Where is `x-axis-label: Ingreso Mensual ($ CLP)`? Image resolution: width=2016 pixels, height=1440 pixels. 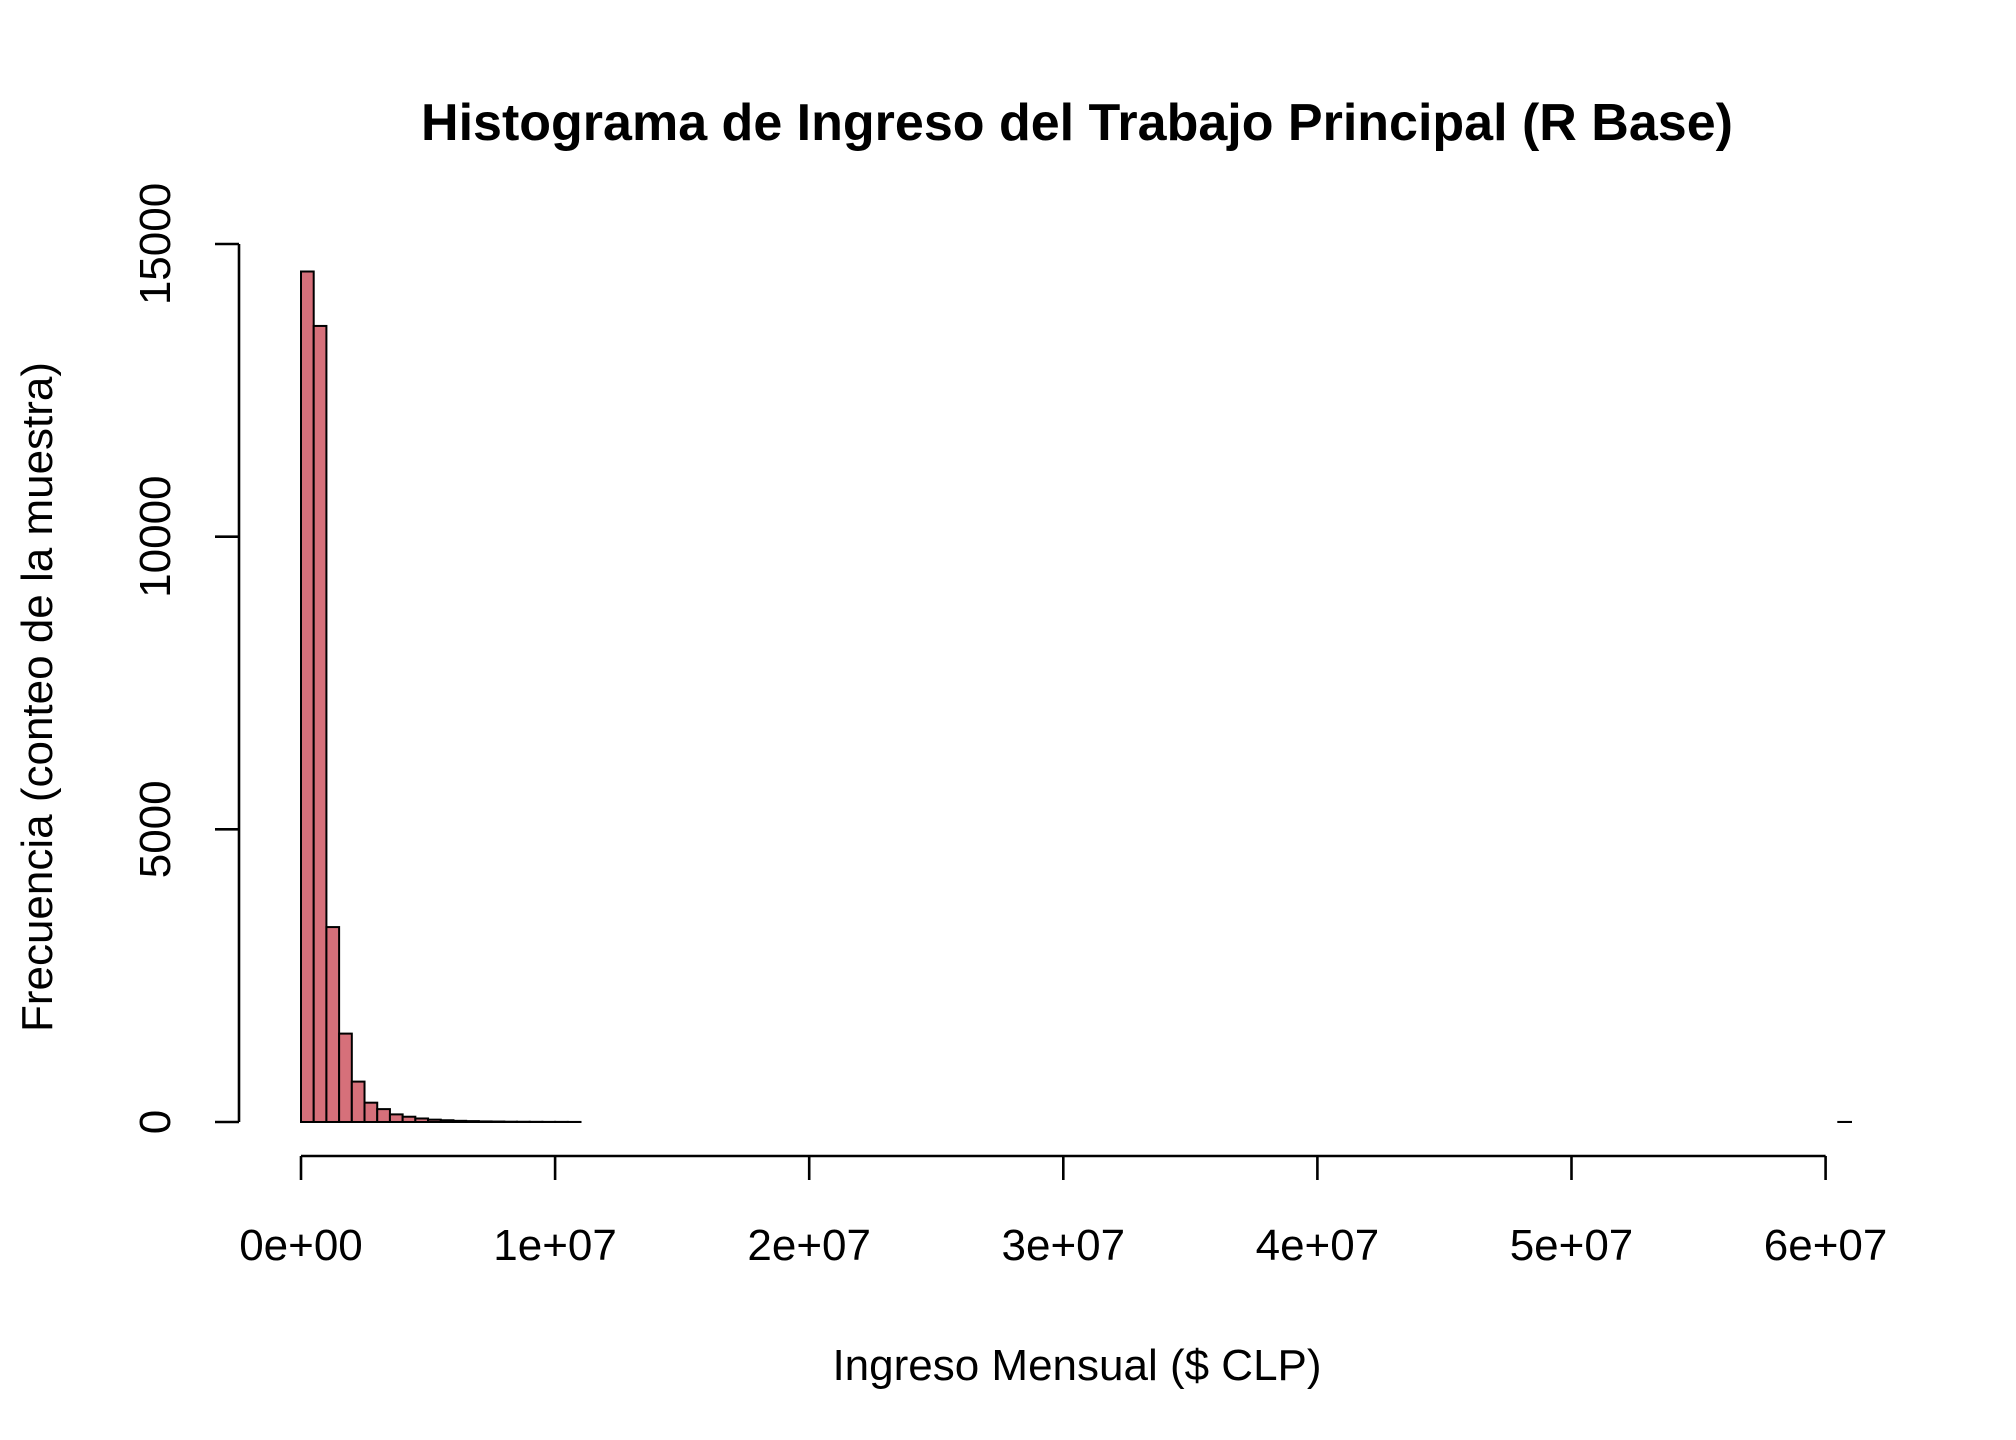
x-axis-label: Ingreso Mensual ($ CLP) is located at coordinates (1076, 1365).